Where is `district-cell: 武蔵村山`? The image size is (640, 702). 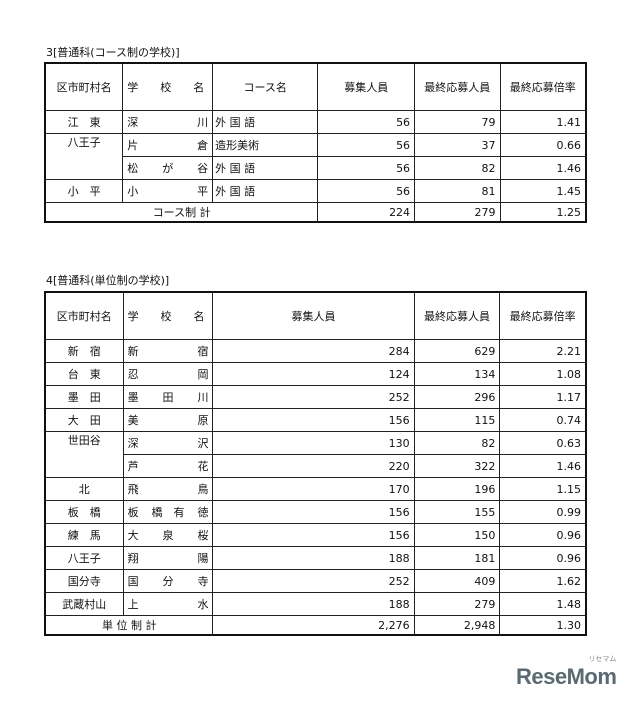
district-cell: 武蔵村山 is located at coordinates (84, 604).